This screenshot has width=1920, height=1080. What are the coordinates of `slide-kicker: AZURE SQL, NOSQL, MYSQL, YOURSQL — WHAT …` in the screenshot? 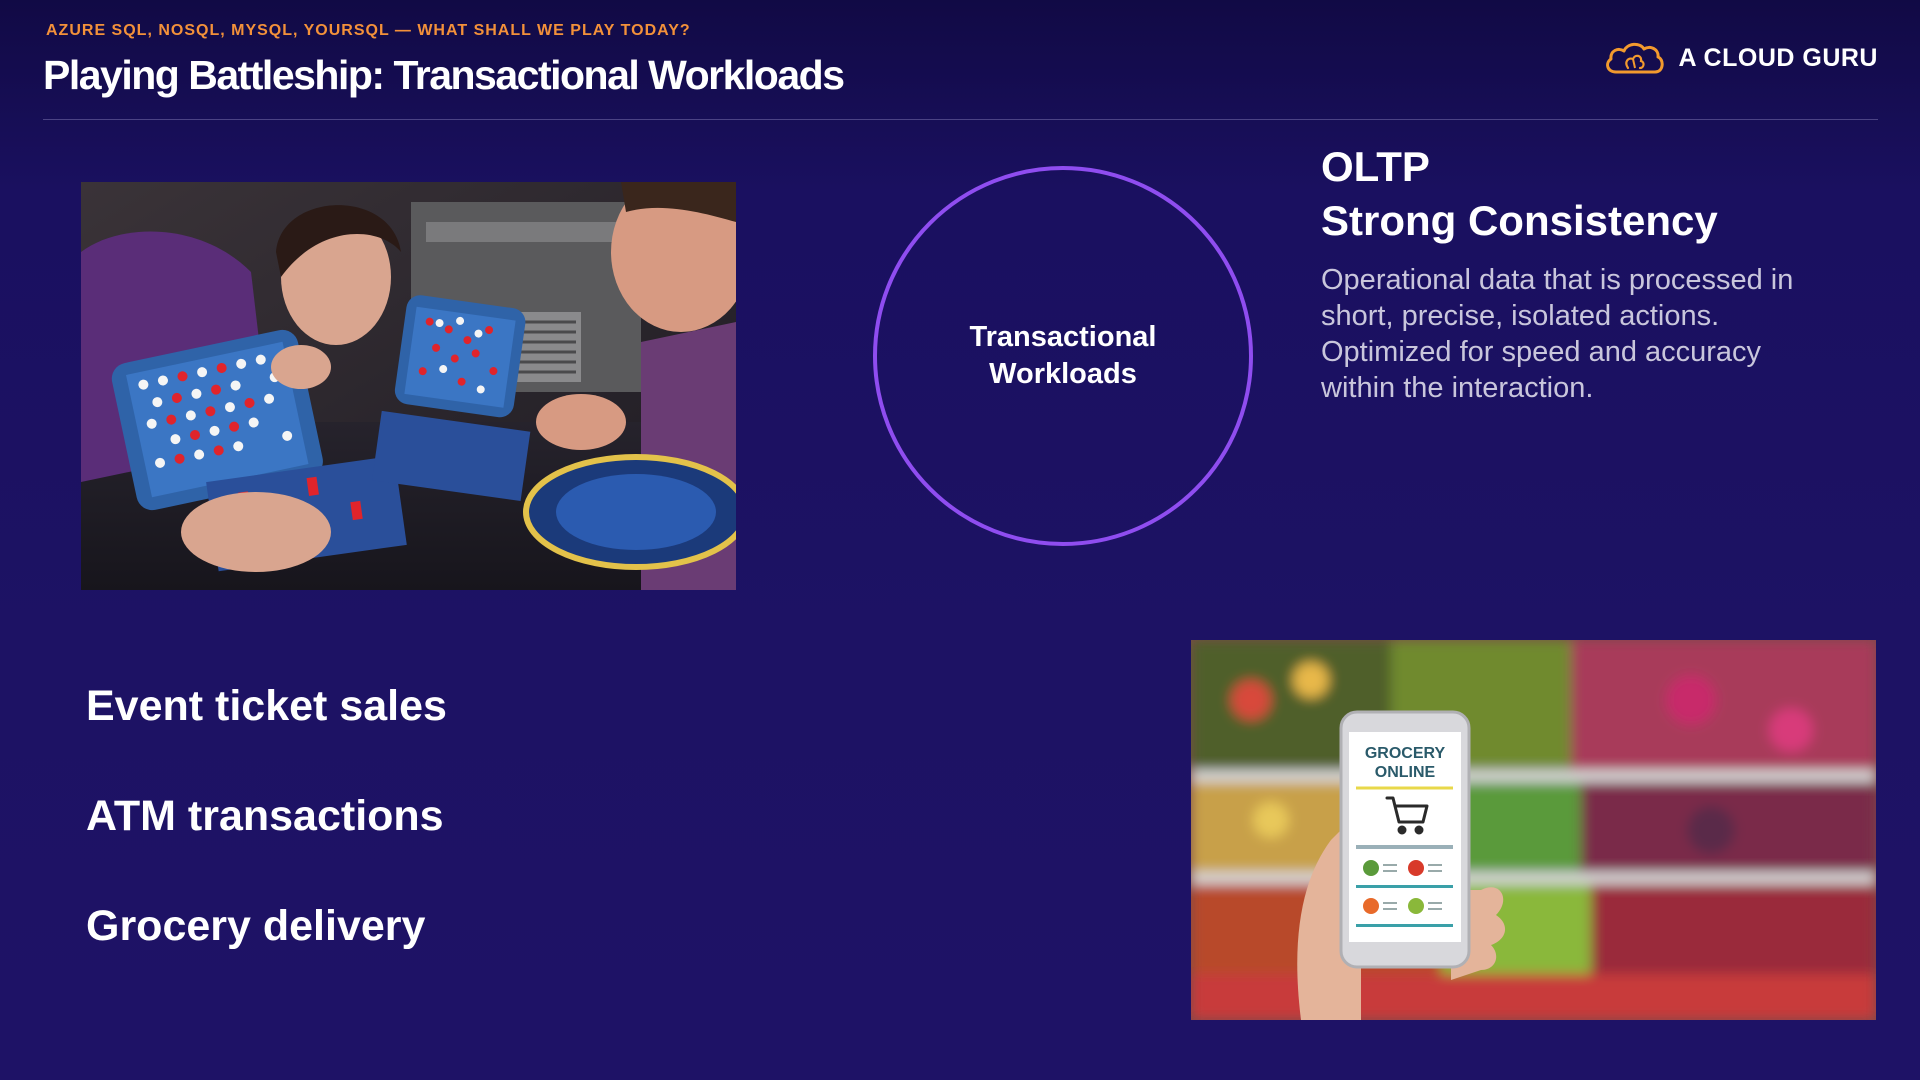 It's located at (368, 30).